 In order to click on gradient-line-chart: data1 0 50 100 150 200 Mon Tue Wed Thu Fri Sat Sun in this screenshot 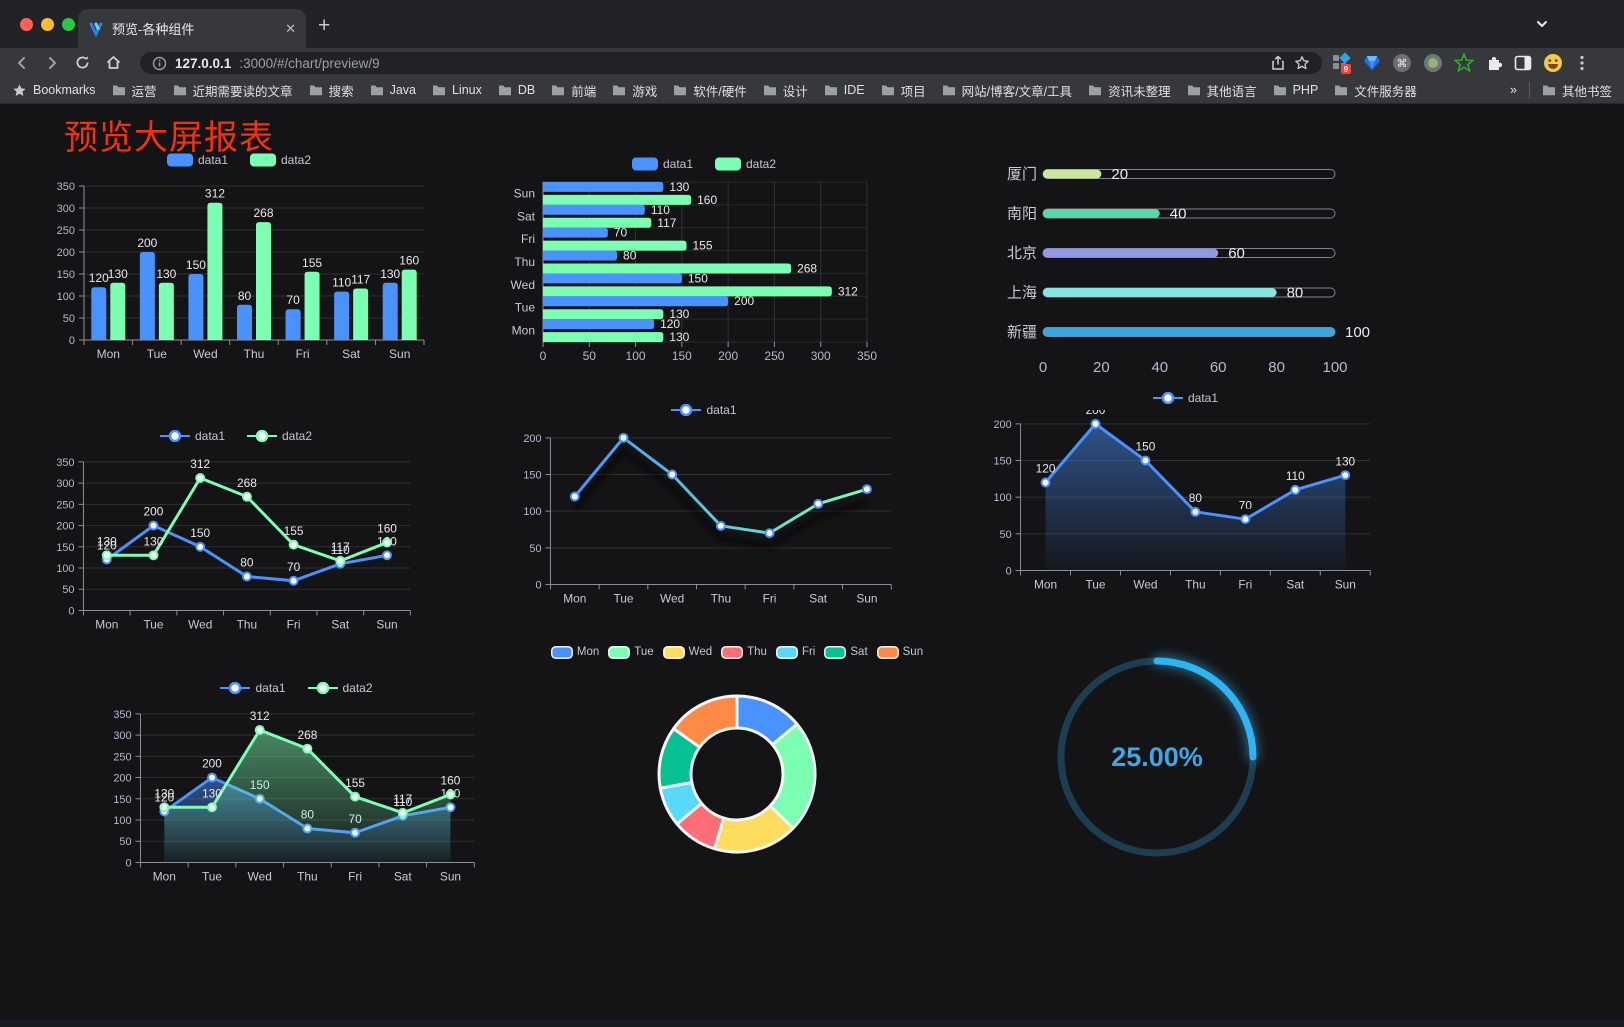, I will do `click(704, 505)`.